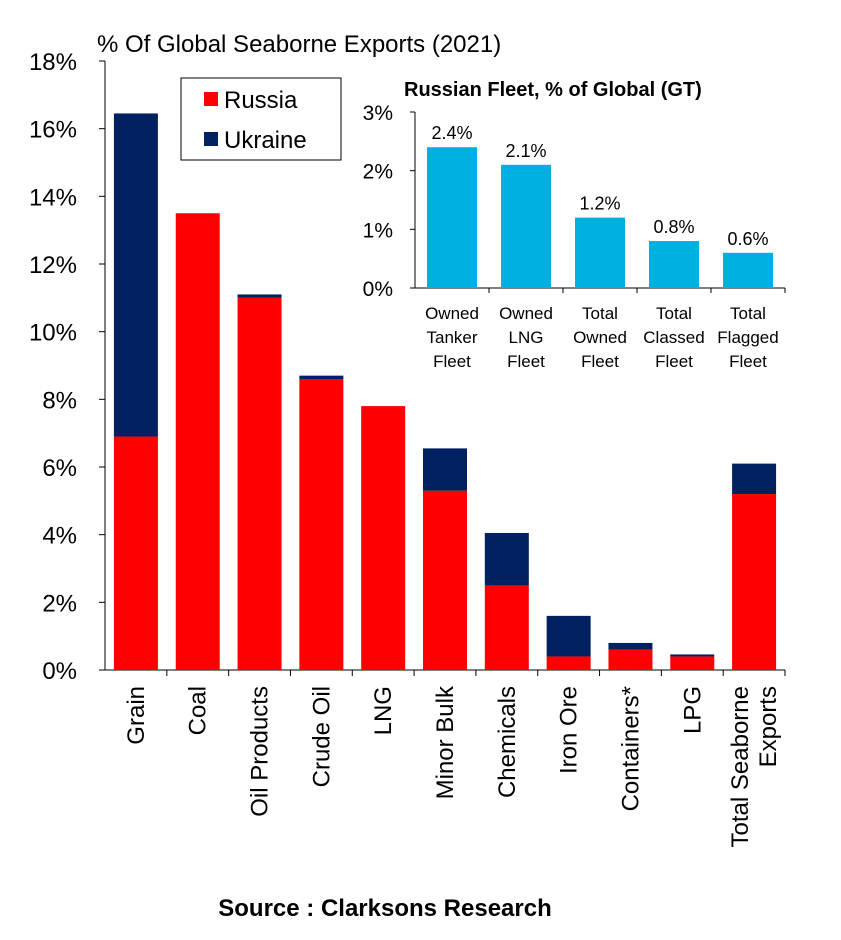  I want to click on main-chart-title: % Of Global Seaborne Exports (2021), so click(299, 44).